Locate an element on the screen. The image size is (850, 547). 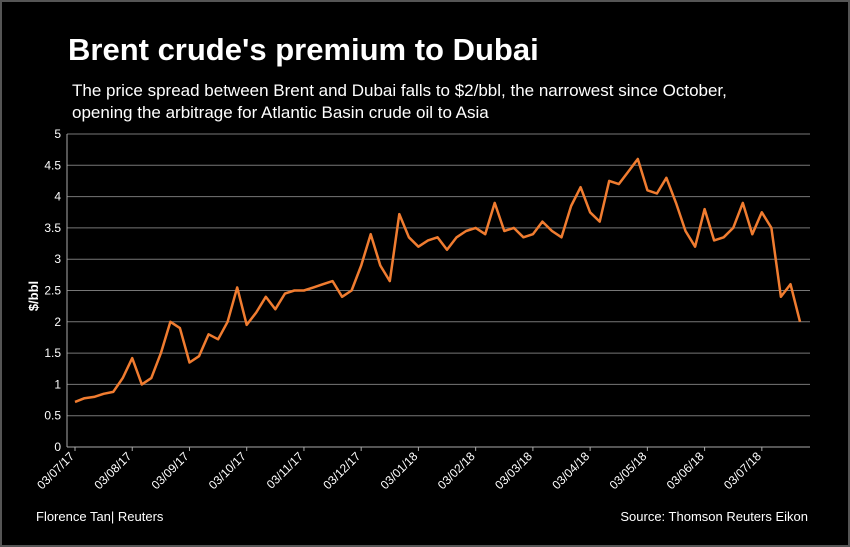
y-axis-label: $/bbl is located at coordinates (33, 296).